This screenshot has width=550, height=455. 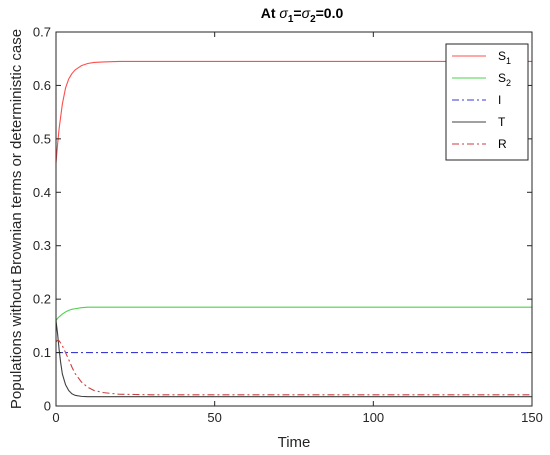 I want to click on legend-box, so click(x=487, y=102).